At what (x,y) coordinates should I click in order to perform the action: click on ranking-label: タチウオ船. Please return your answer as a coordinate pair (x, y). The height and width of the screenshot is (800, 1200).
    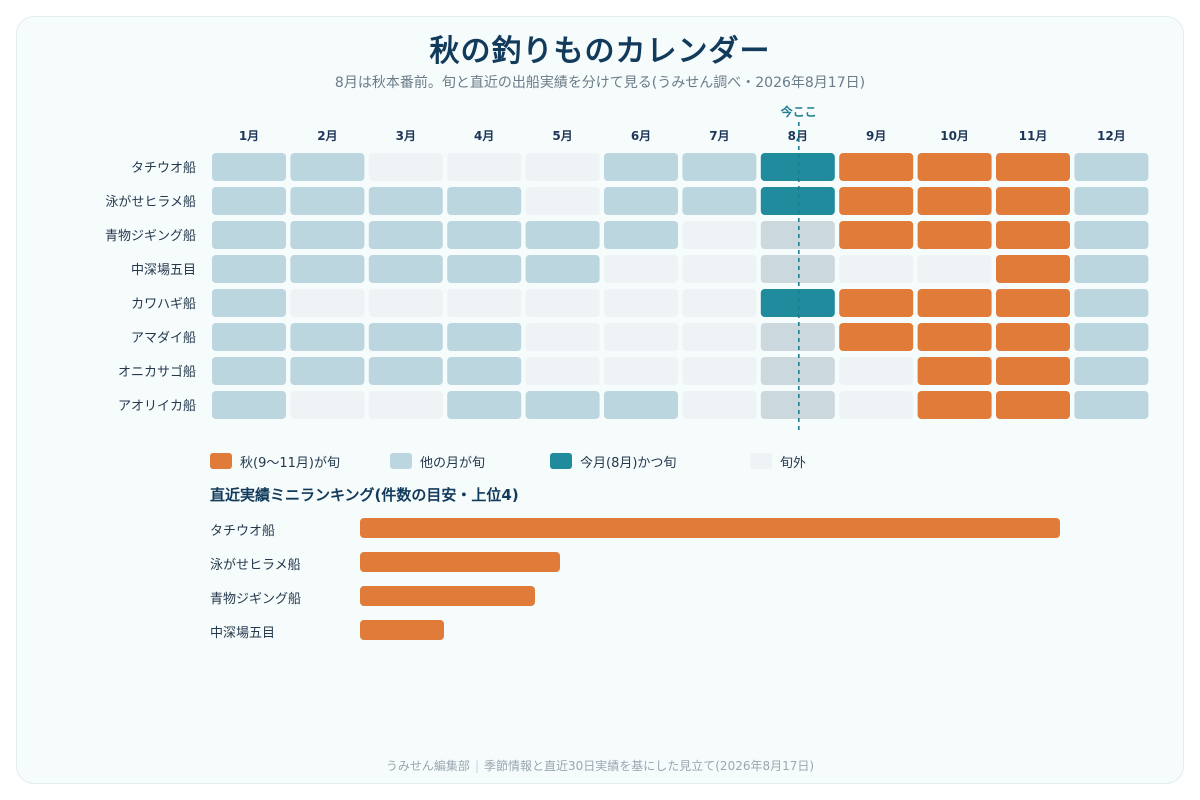
    Looking at the image, I should click on (243, 531).